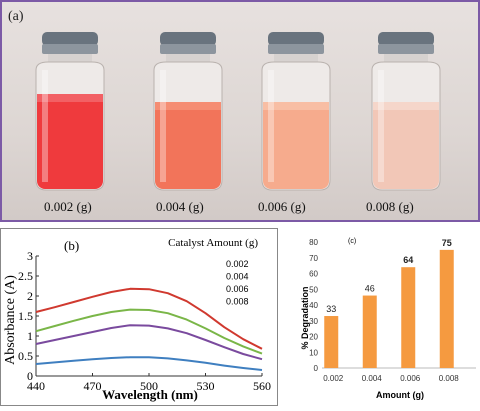  What do you see at coordinates (331, 342) in the screenshot?
I see `bar-0.002` at bounding box center [331, 342].